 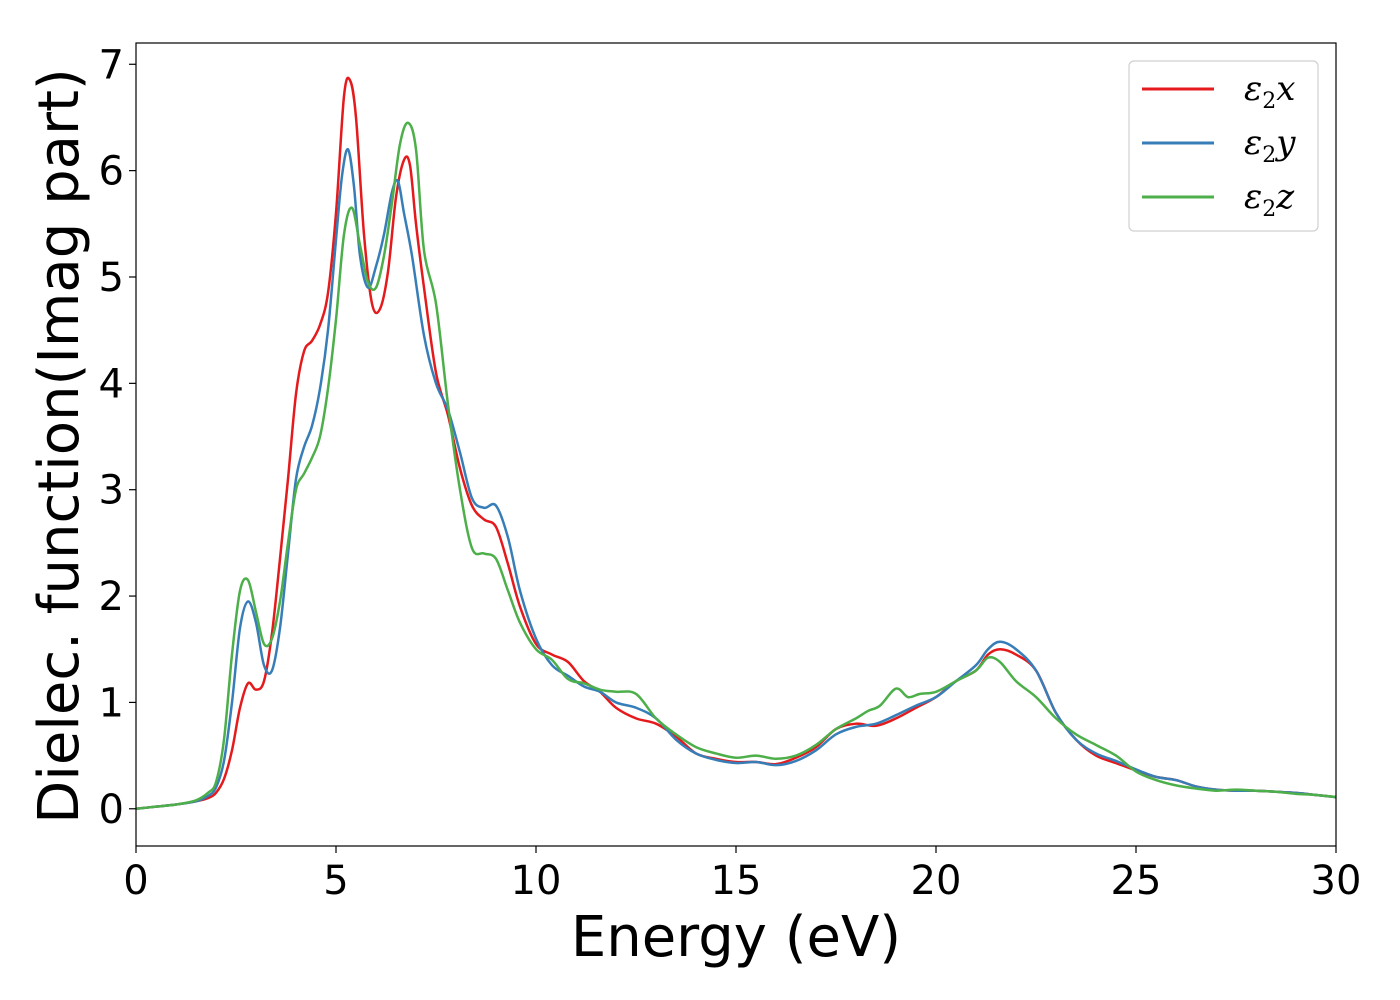 I want to click on x-tick-label: 0, so click(x=135, y=881).